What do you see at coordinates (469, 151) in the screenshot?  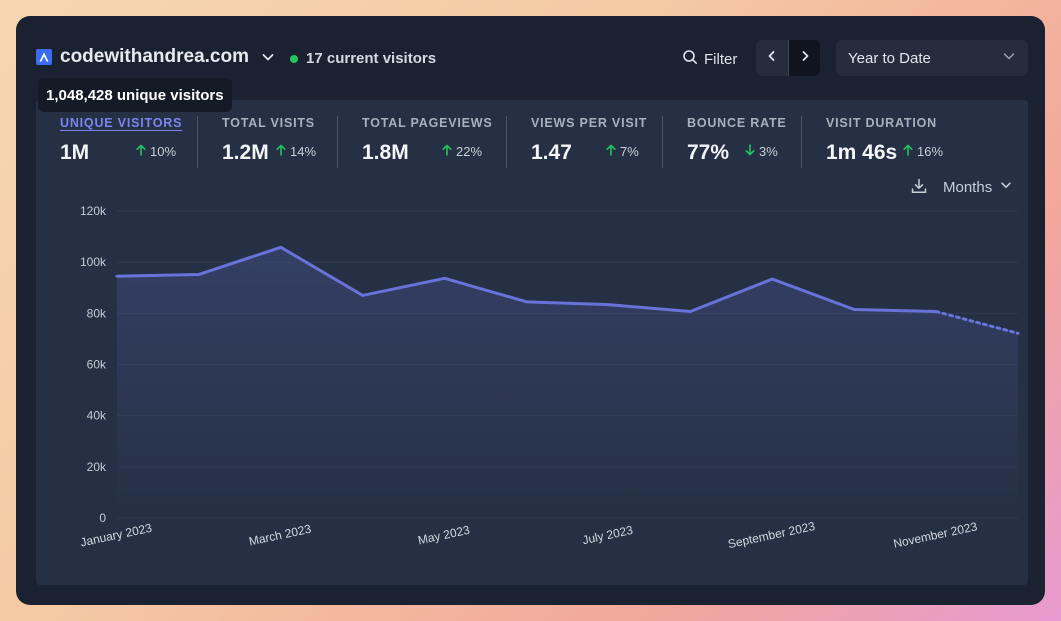 I see `stat-change-value: 22%` at bounding box center [469, 151].